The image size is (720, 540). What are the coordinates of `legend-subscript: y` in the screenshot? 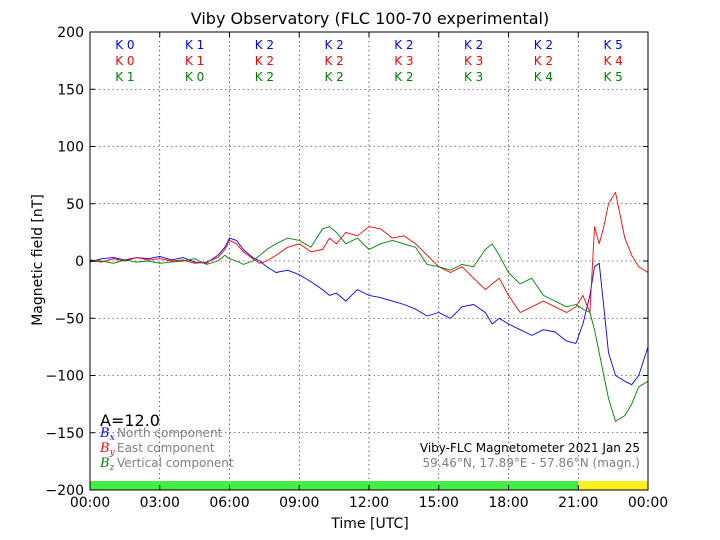 It's located at (112, 453).